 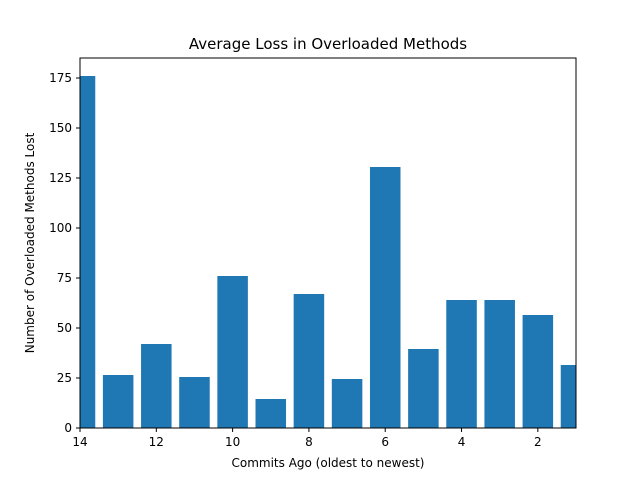 I want to click on y-ticks: 0 25 50 75 100 125 150 175, so click(x=64, y=253).